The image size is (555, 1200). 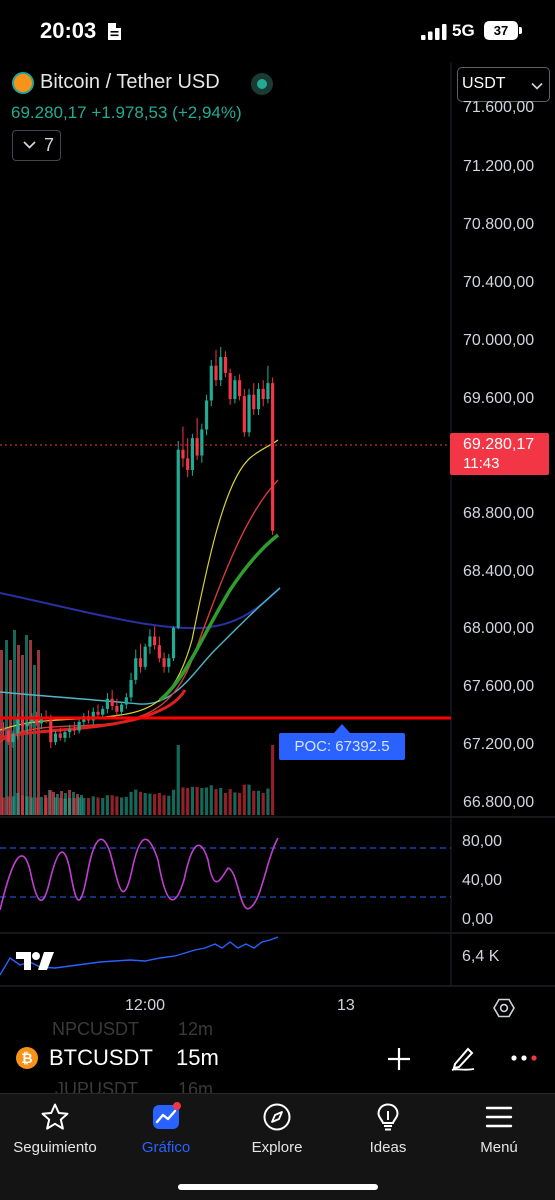 I want to click on plus-icon, so click(x=399, y=1059).